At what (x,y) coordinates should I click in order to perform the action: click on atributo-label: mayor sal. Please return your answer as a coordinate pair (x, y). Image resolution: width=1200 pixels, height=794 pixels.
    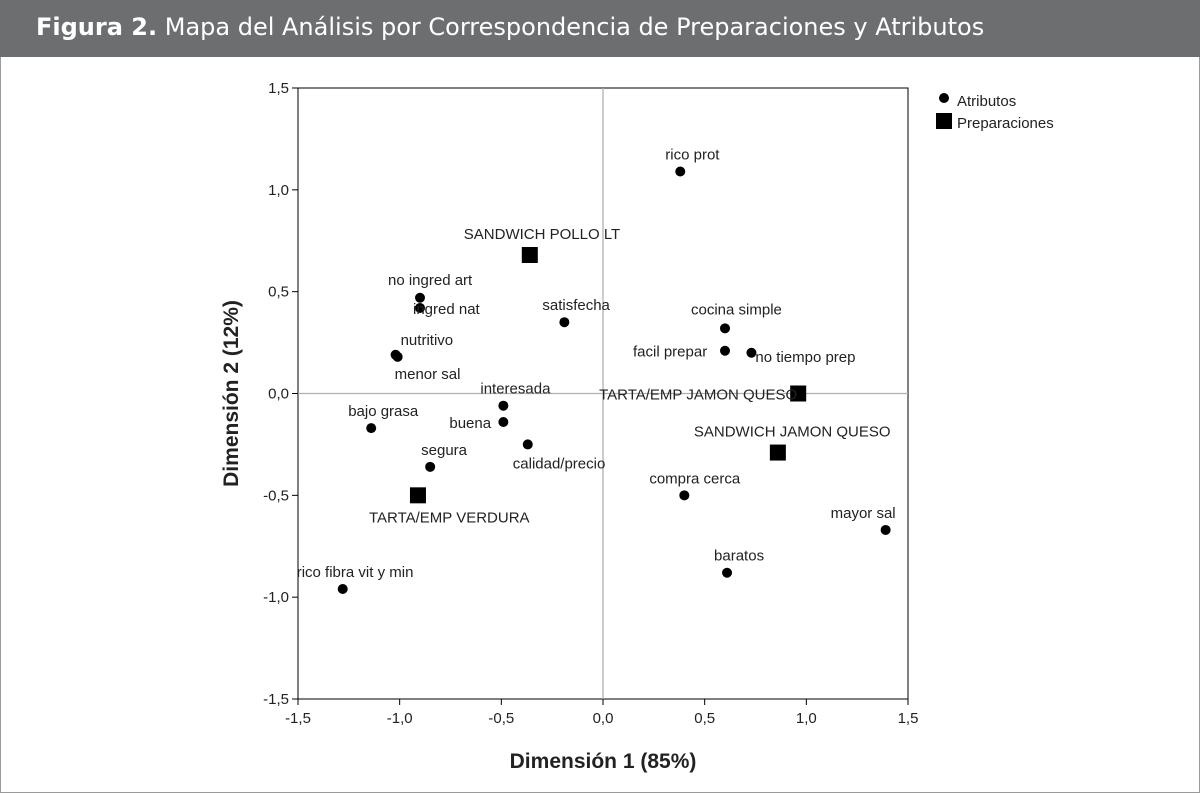
    Looking at the image, I should click on (863, 513).